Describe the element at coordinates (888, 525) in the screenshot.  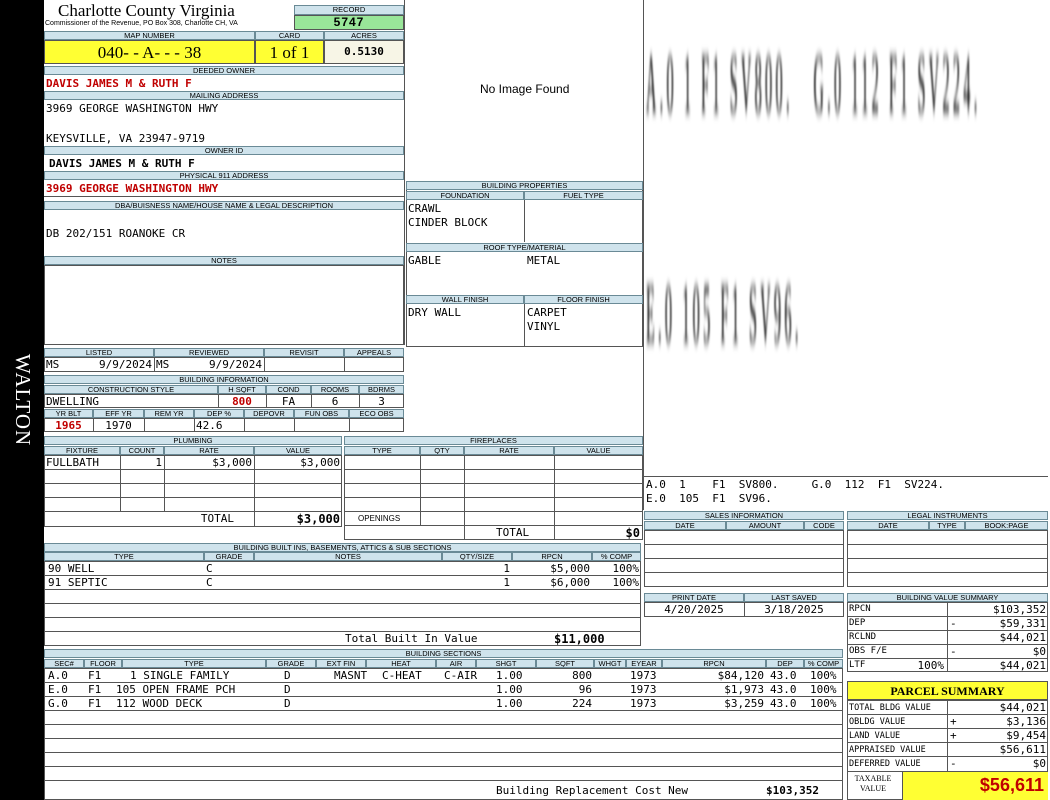
I see `legal-col-date: DATE` at that location.